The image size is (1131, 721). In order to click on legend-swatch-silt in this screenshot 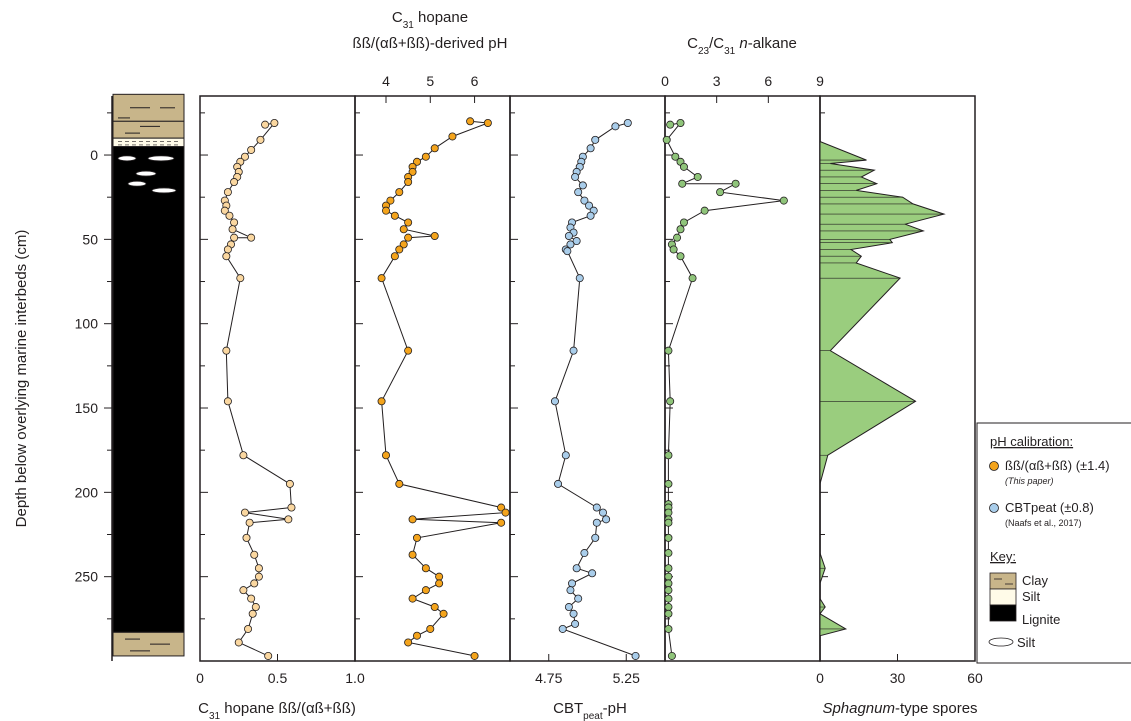, I will do `click(1003, 597)`.